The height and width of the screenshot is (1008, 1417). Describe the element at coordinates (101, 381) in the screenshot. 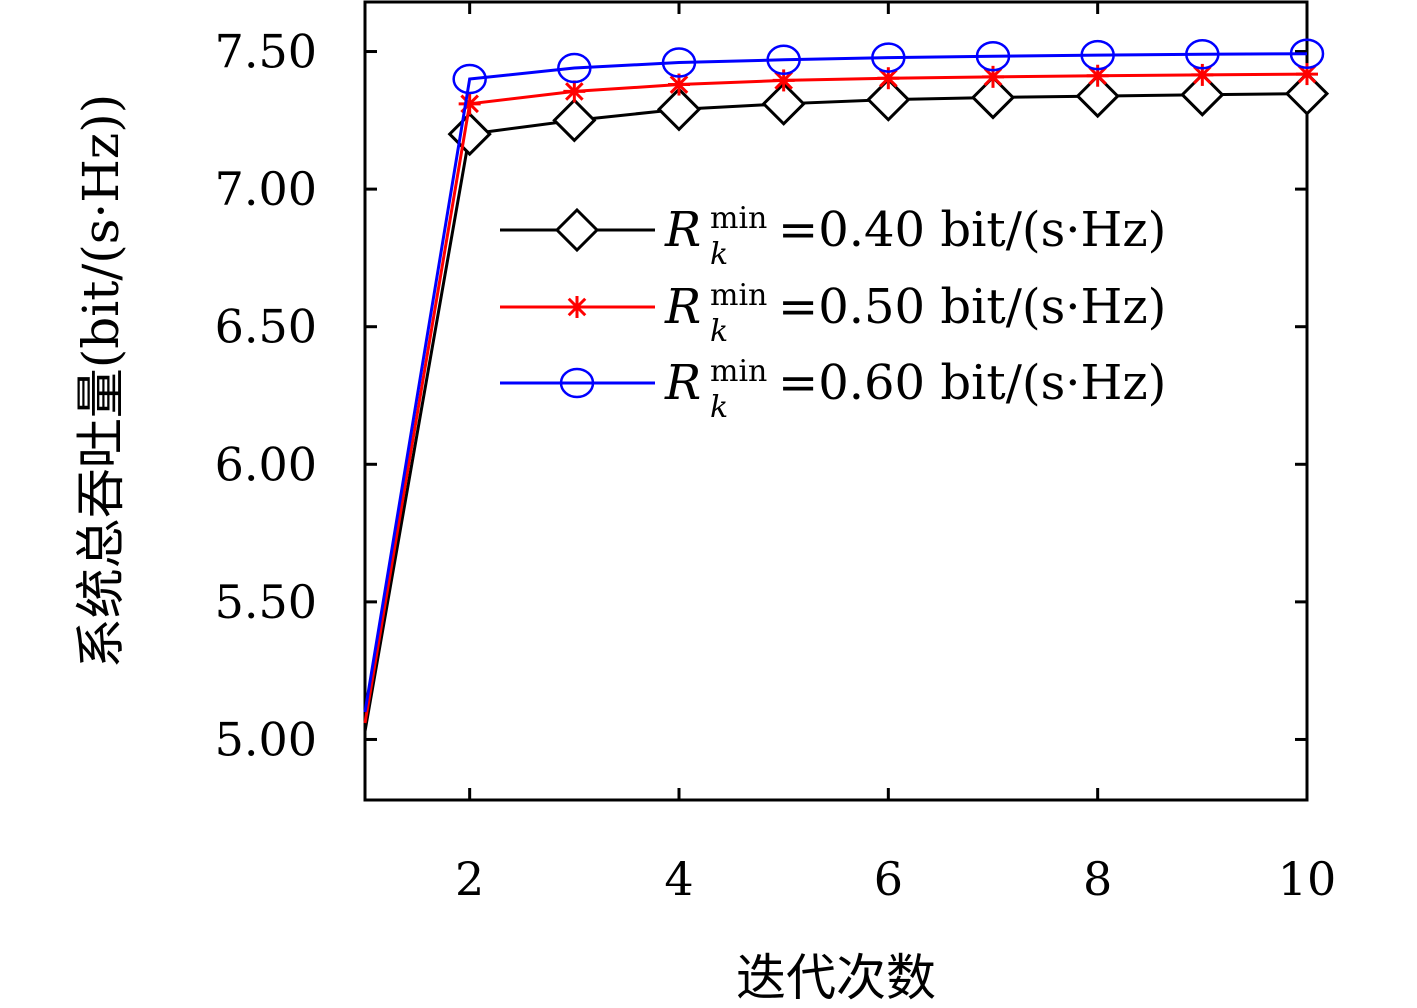

I see `y-axis-label: 系统总吞吐量(bit/(s·Hz))` at that location.